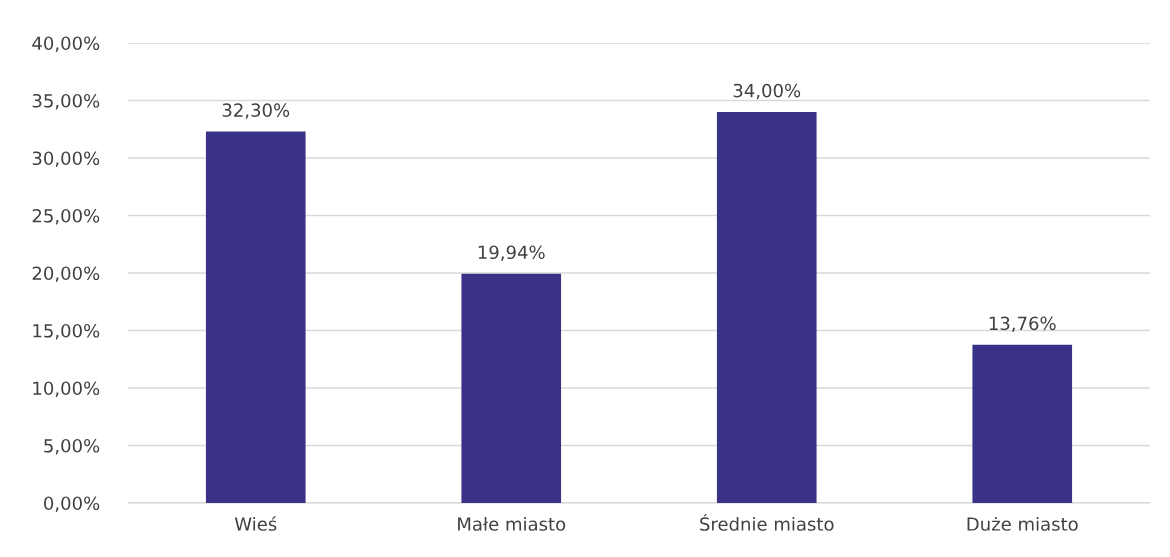  I want to click on y-tick-label: 10,00%, so click(66, 389).